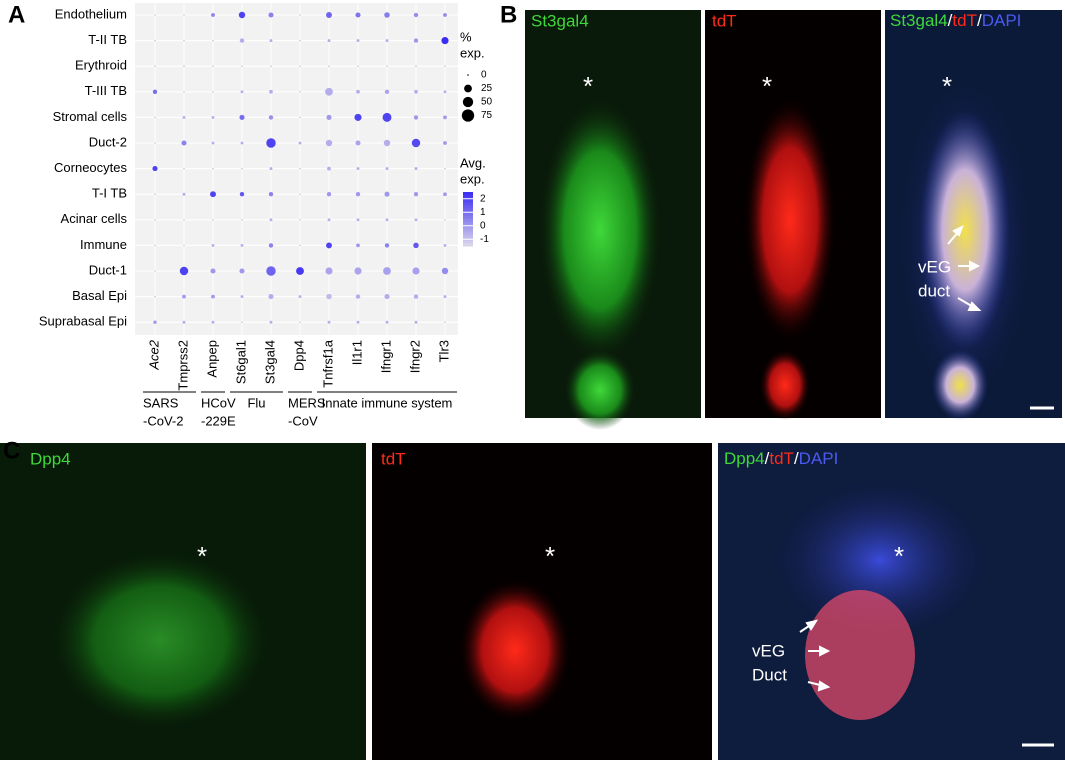  What do you see at coordinates (483, 225) in the screenshot?
I see `colorbar-label: 0` at bounding box center [483, 225].